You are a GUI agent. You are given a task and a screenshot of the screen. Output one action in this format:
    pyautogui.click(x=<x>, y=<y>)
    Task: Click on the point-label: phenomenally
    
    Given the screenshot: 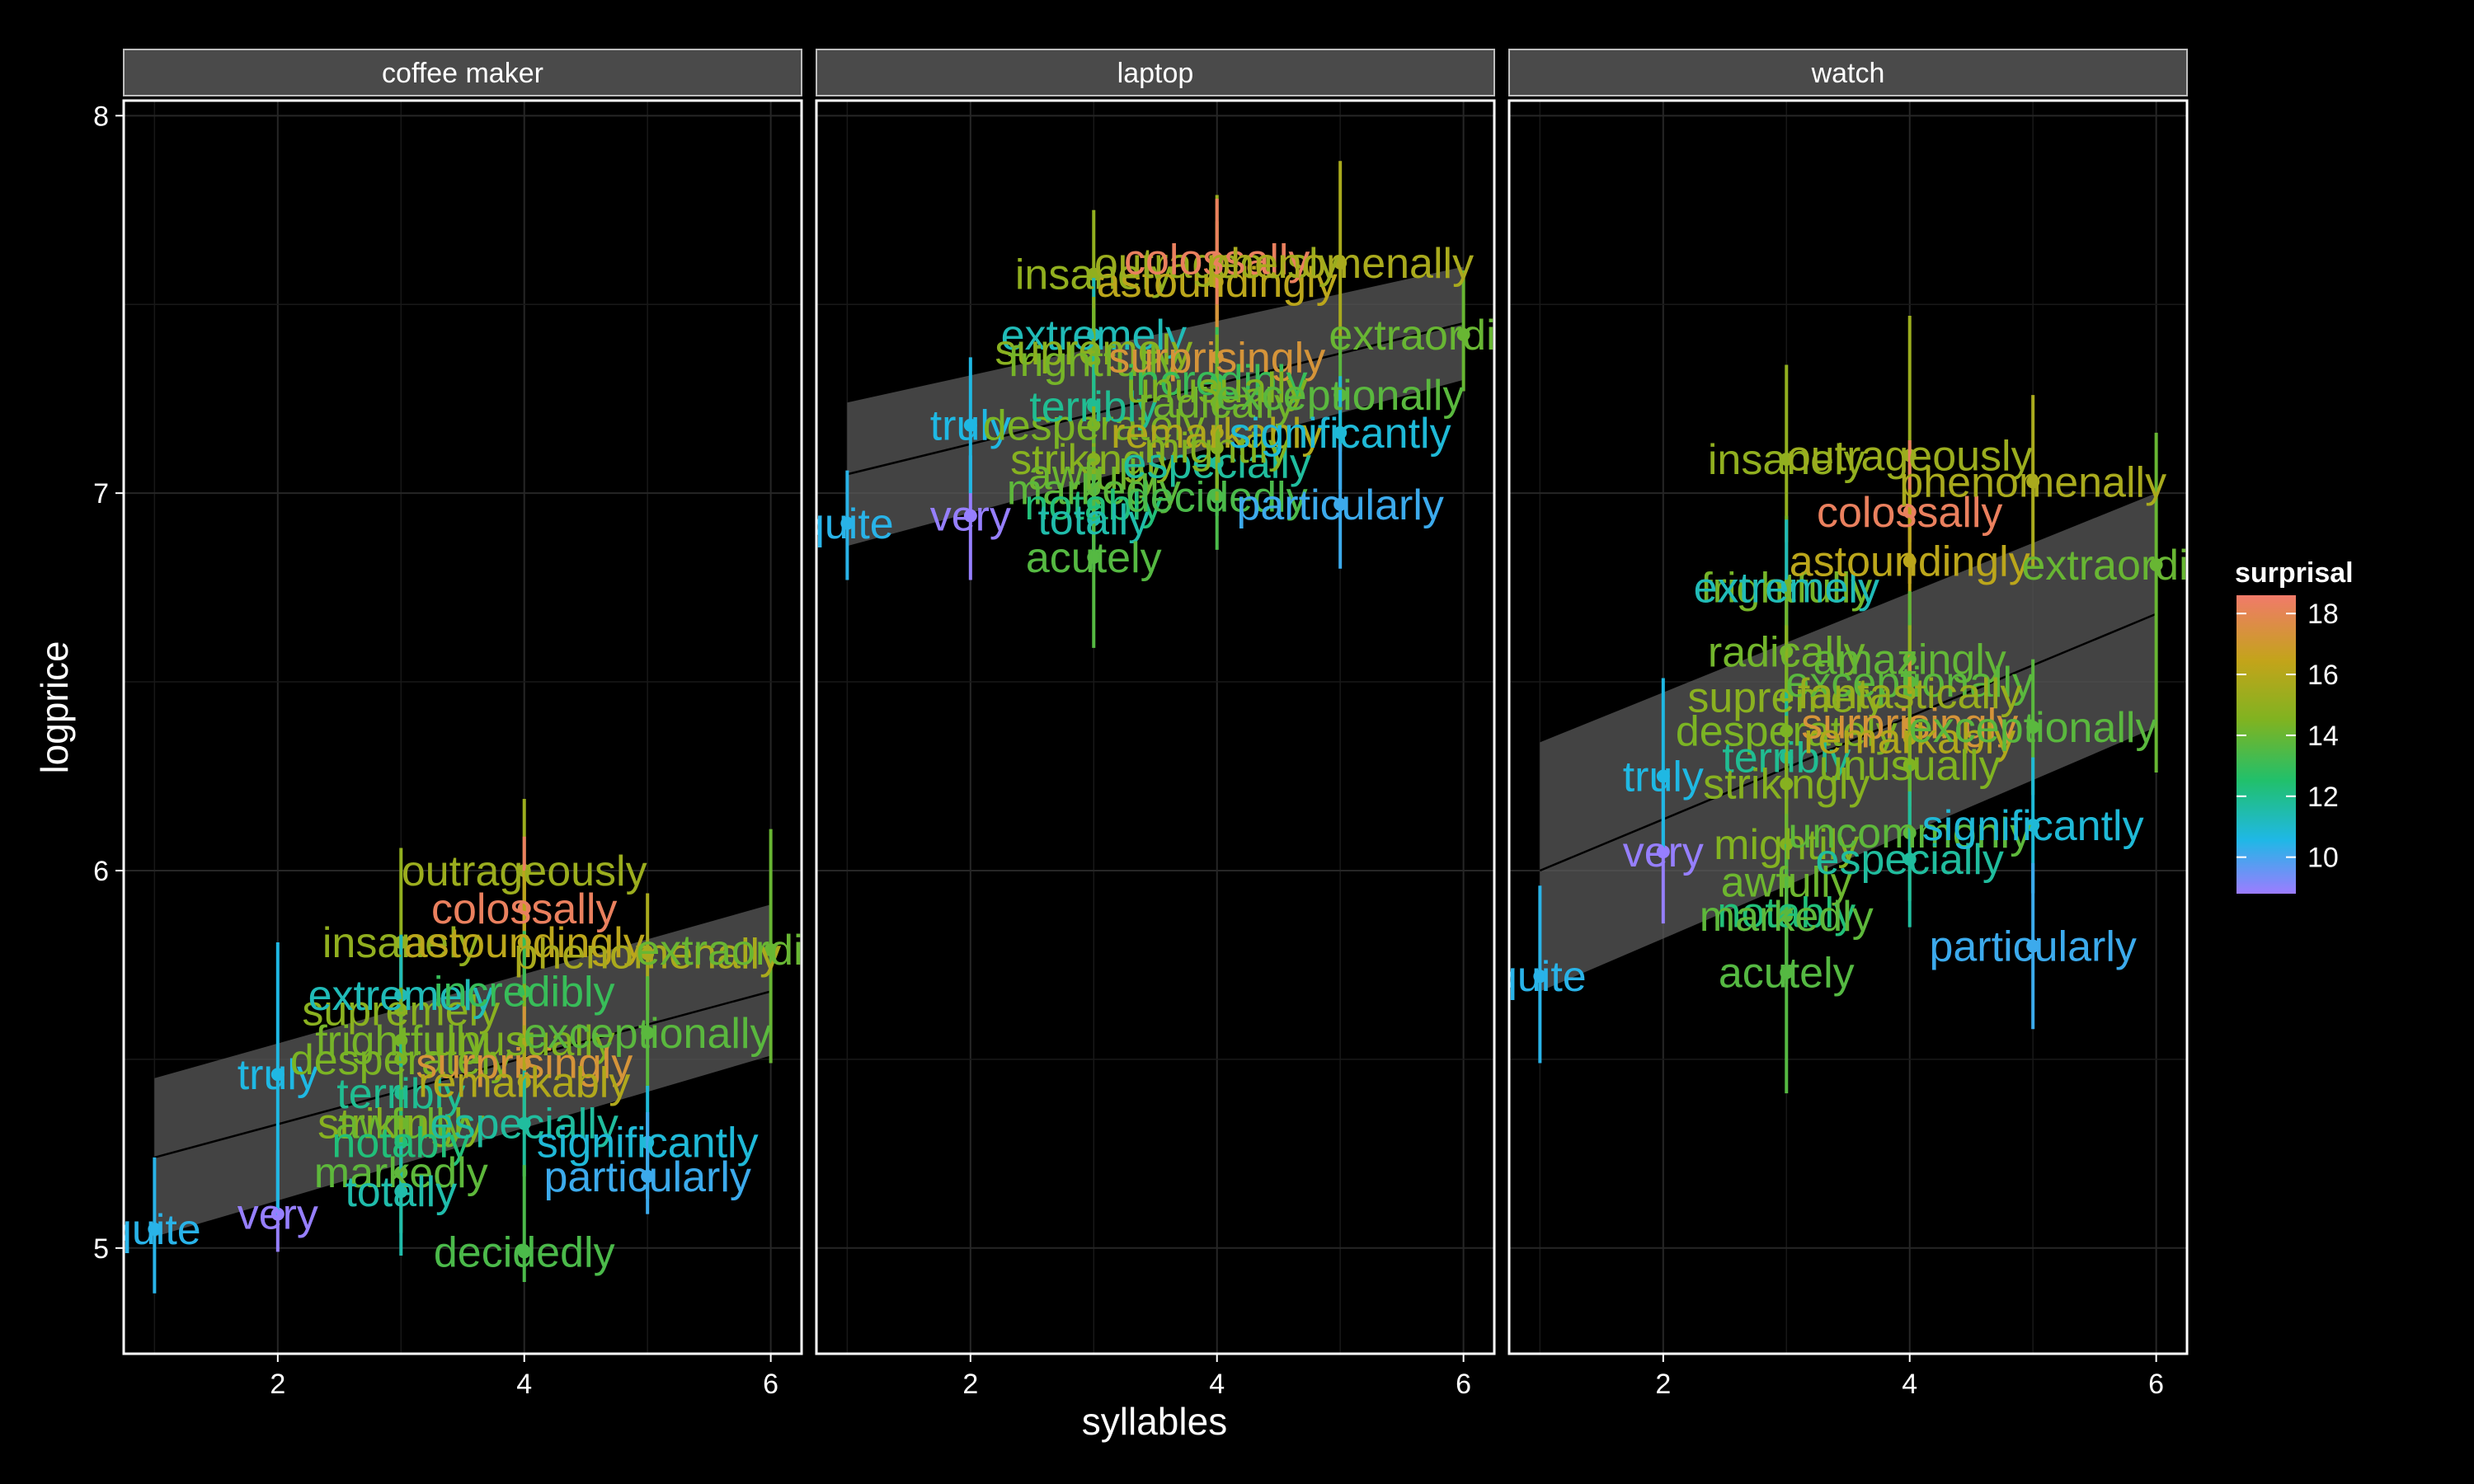 What is the action you would take?
    pyautogui.click(x=2032, y=482)
    